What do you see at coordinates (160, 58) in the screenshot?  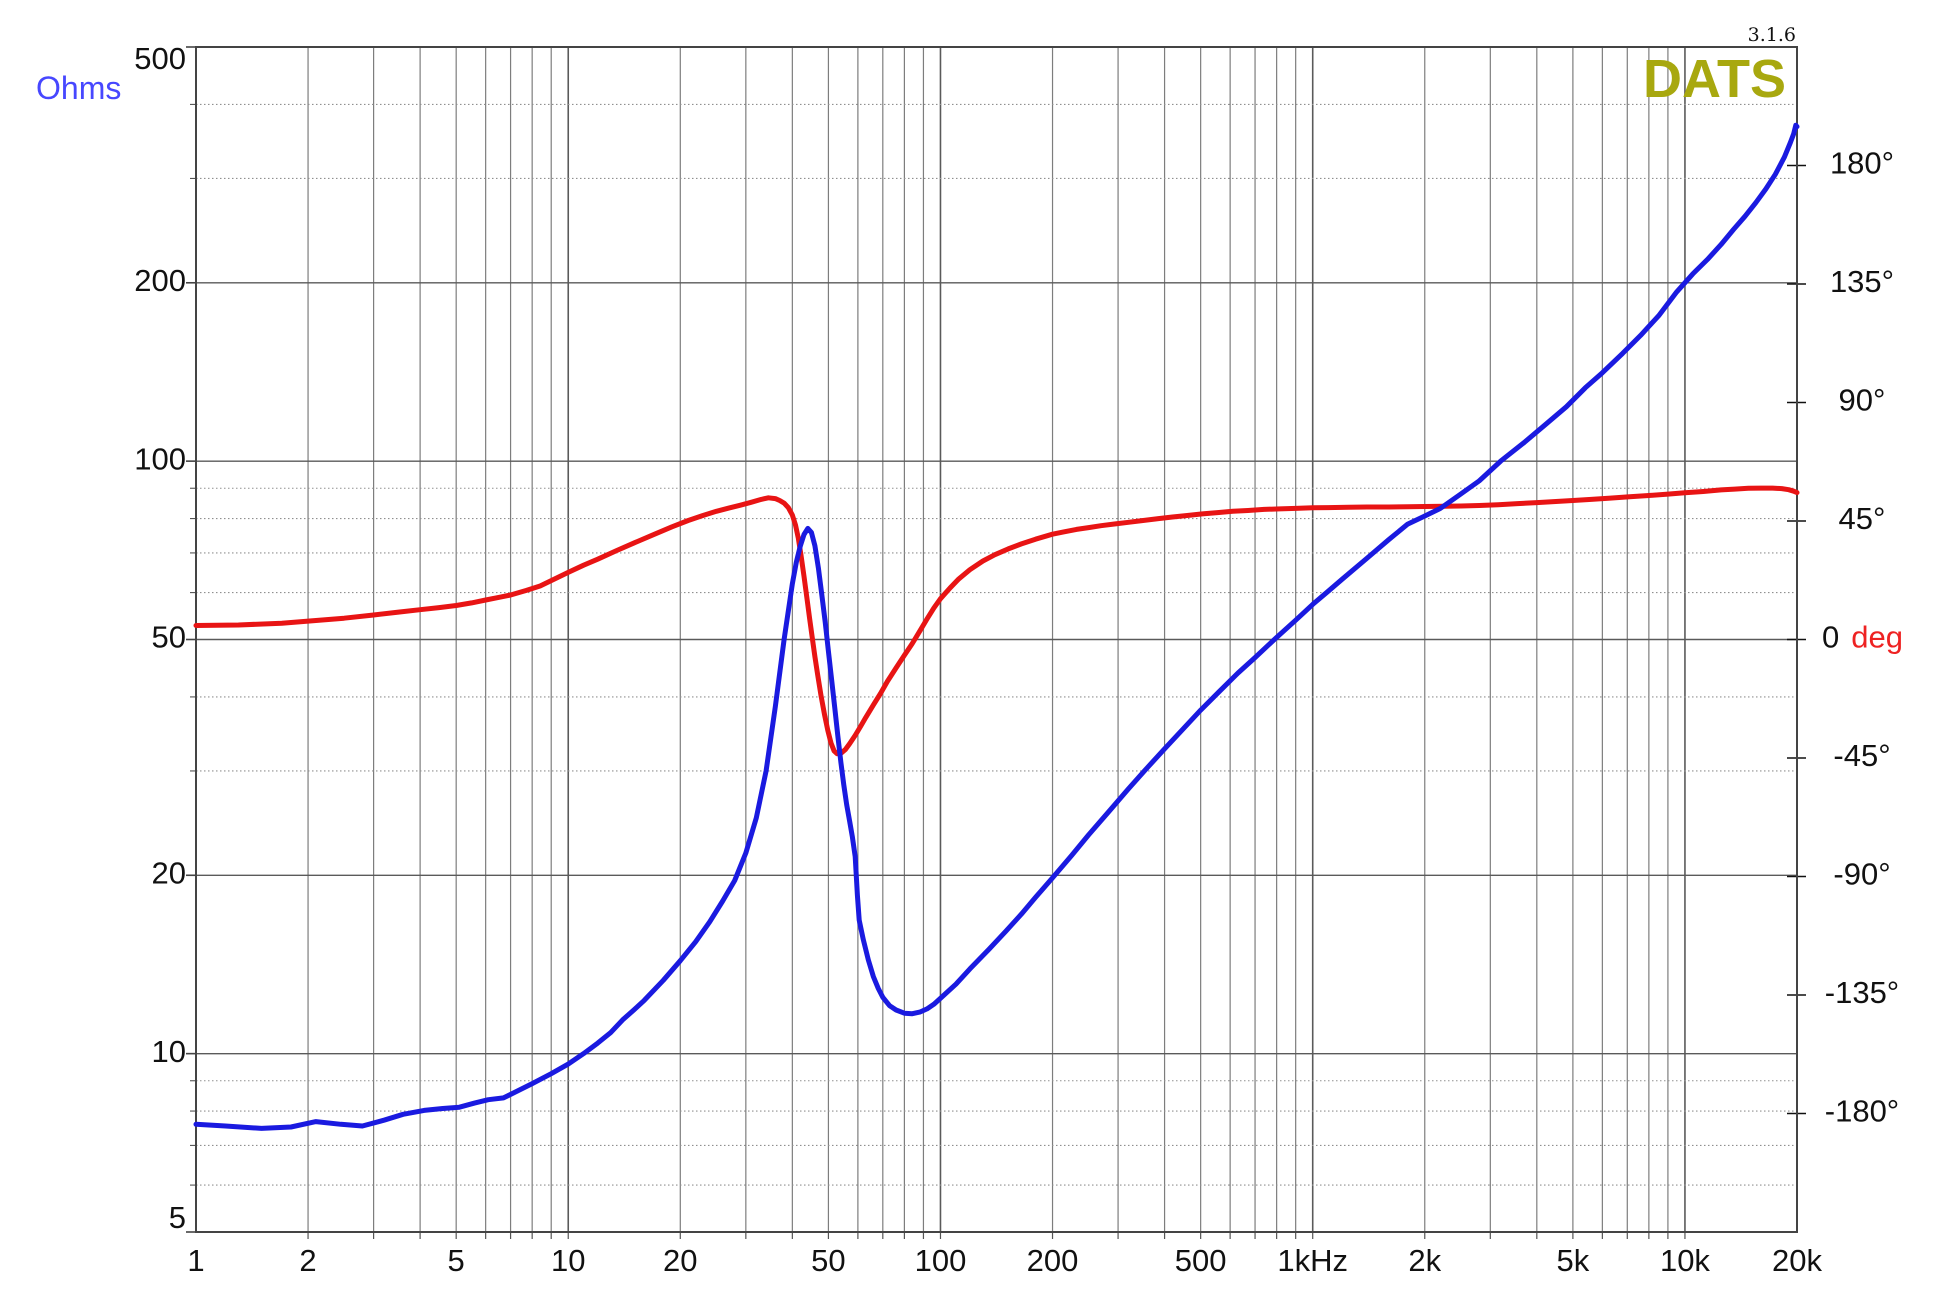 I see `ohm-tick-label-500: 500` at bounding box center [160, 58].